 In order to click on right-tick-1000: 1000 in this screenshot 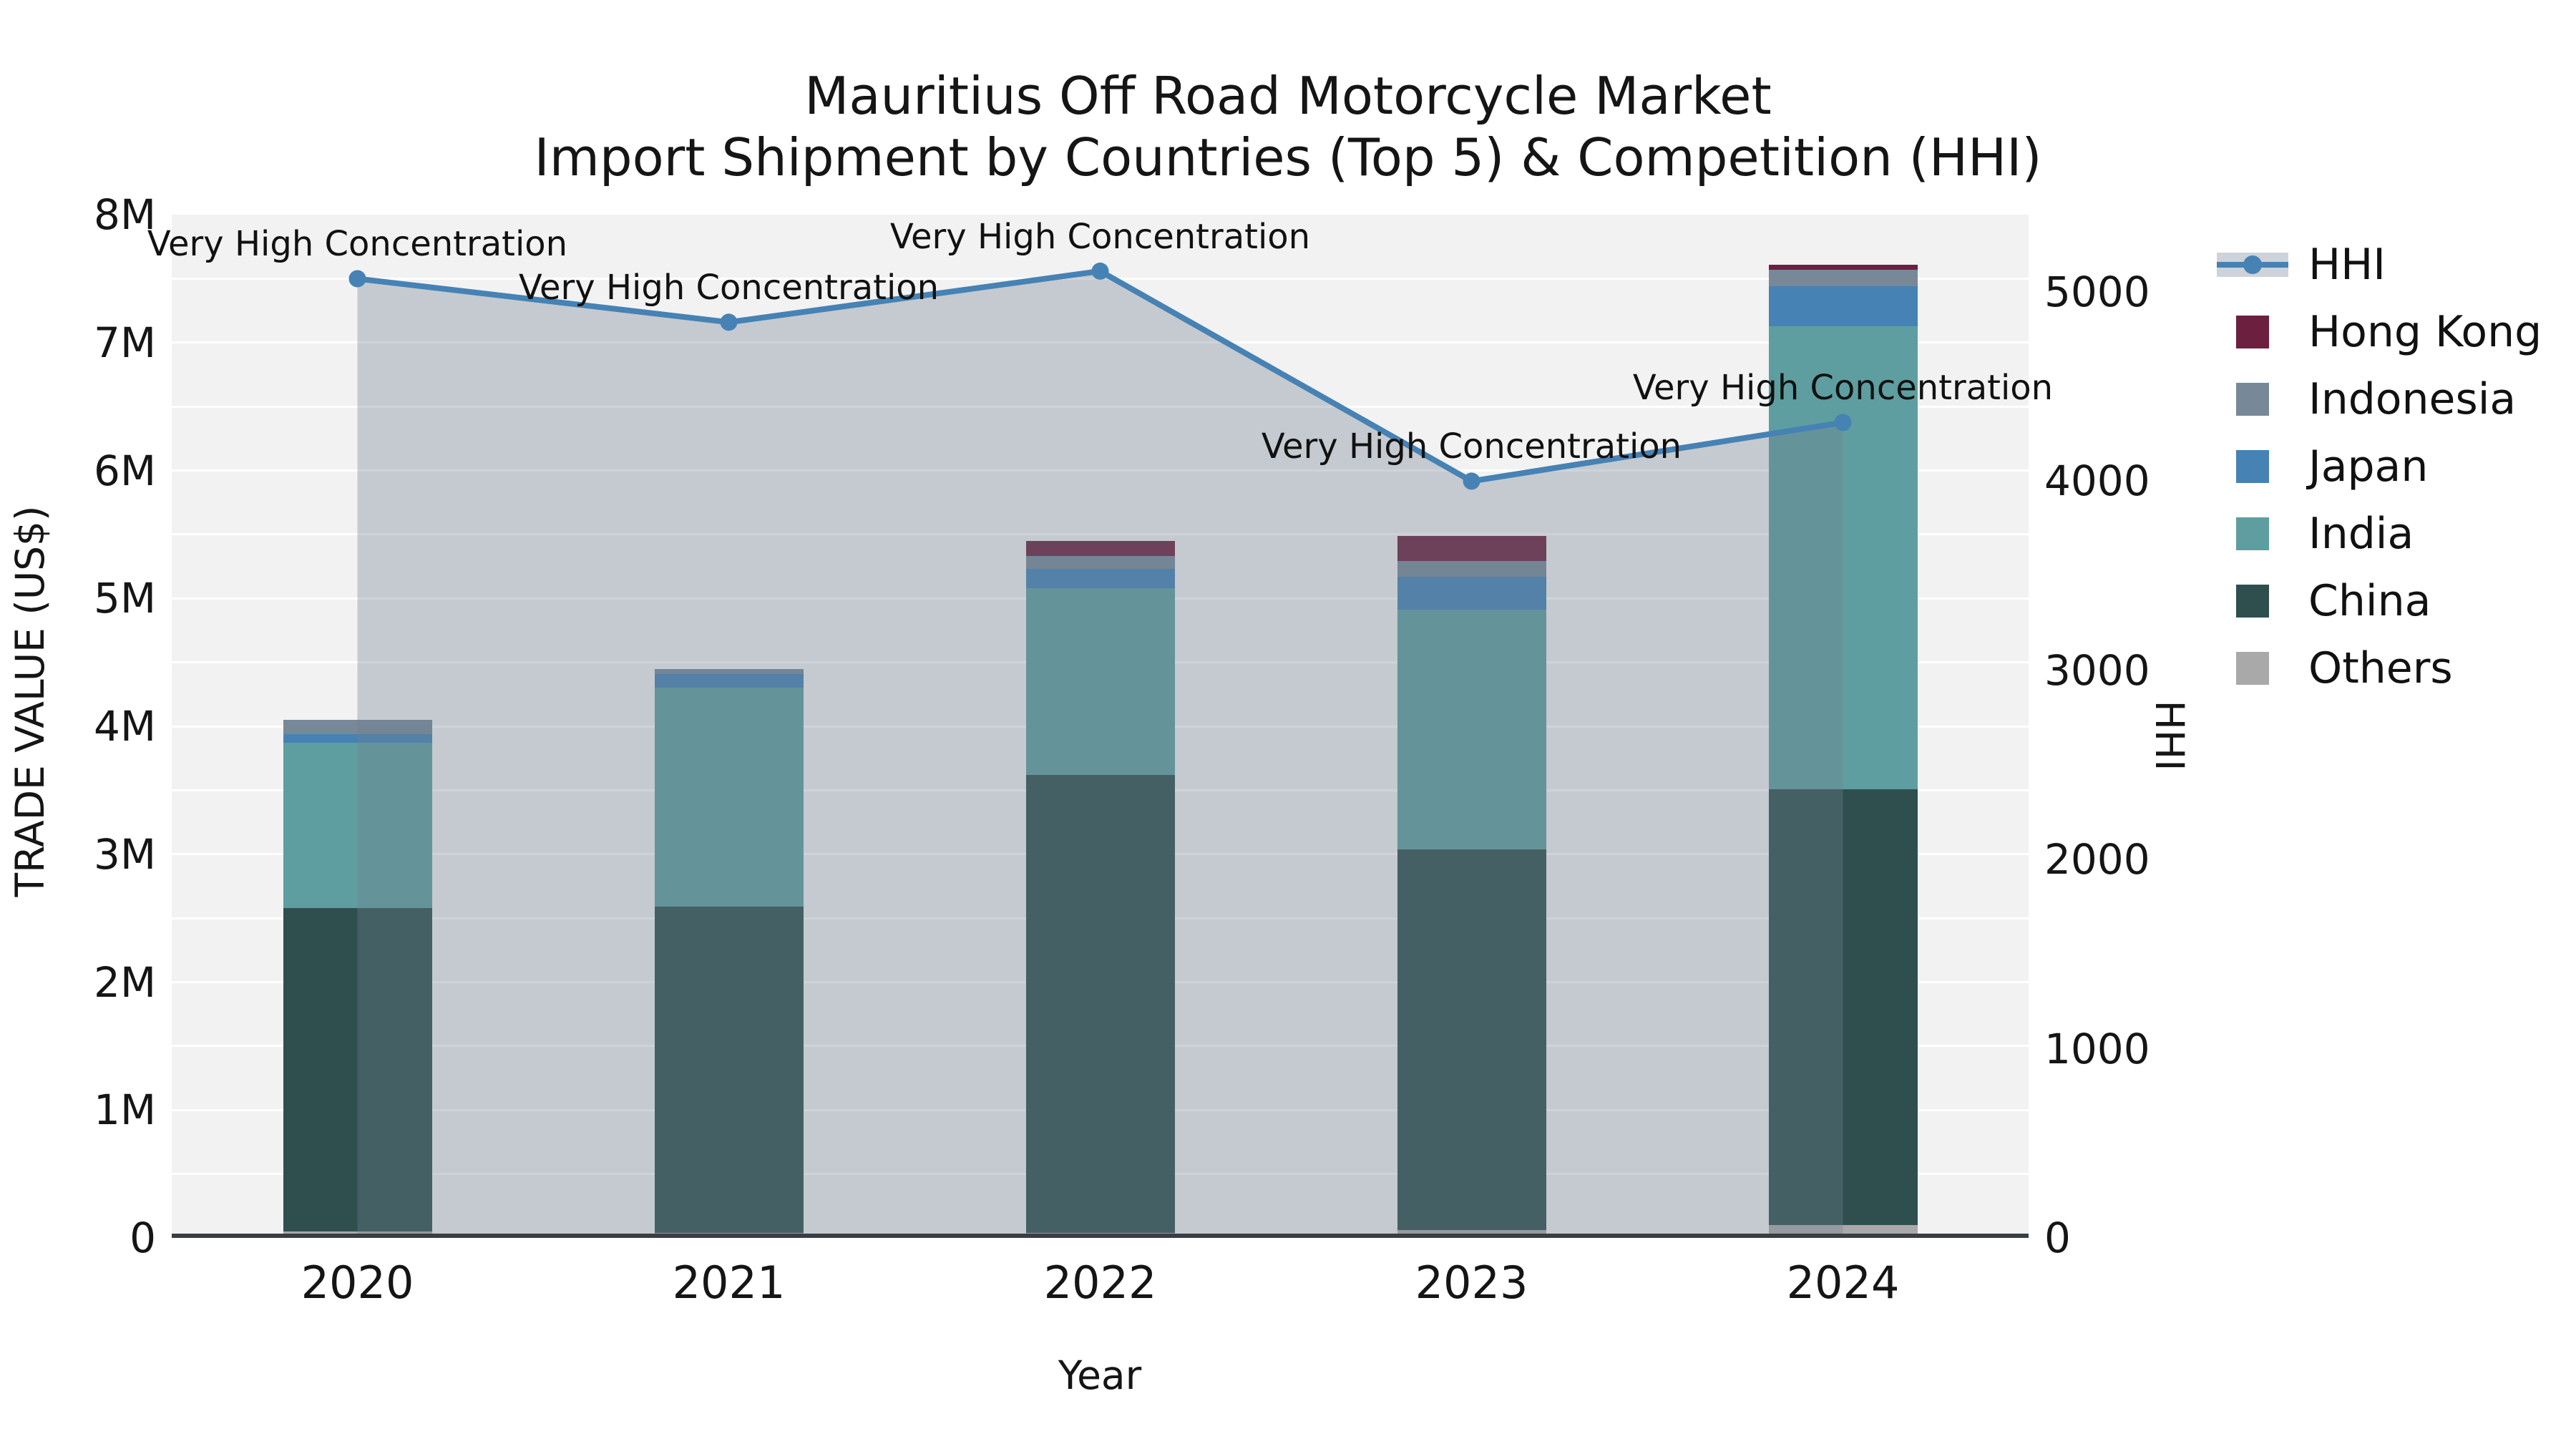, I will do `click(2097, 1048)`.